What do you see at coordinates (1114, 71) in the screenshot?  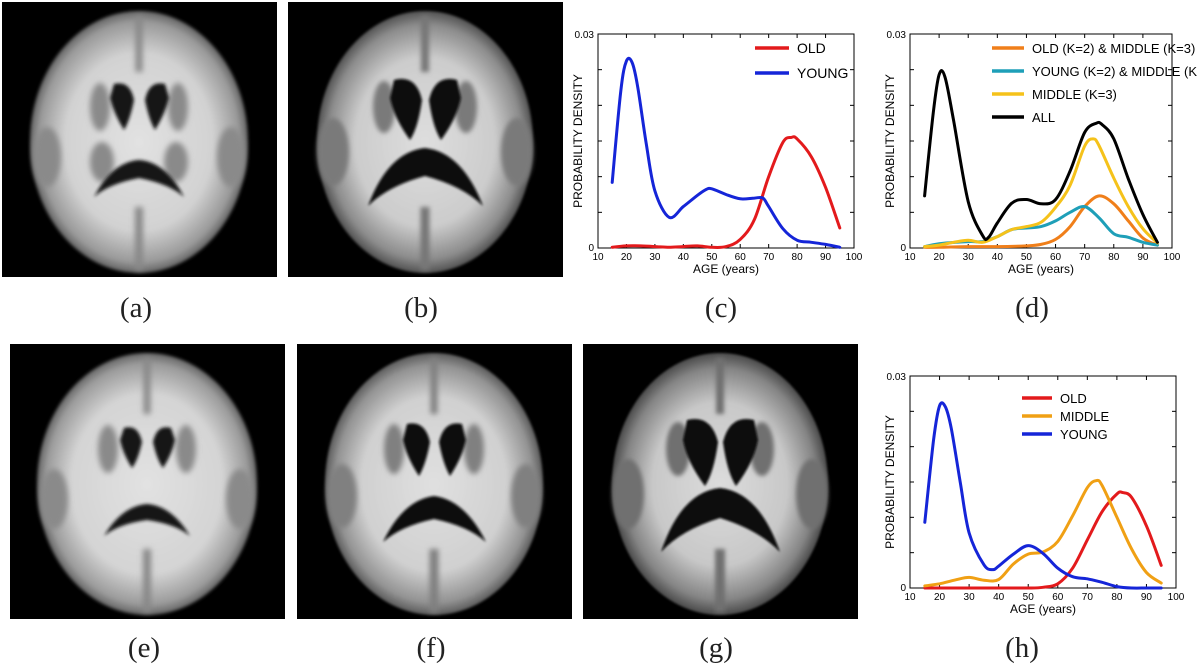 I see `legend-label-2: YOUNG (K=2) & MIDDLE (K=3)` at bounding box center [1114, 71].